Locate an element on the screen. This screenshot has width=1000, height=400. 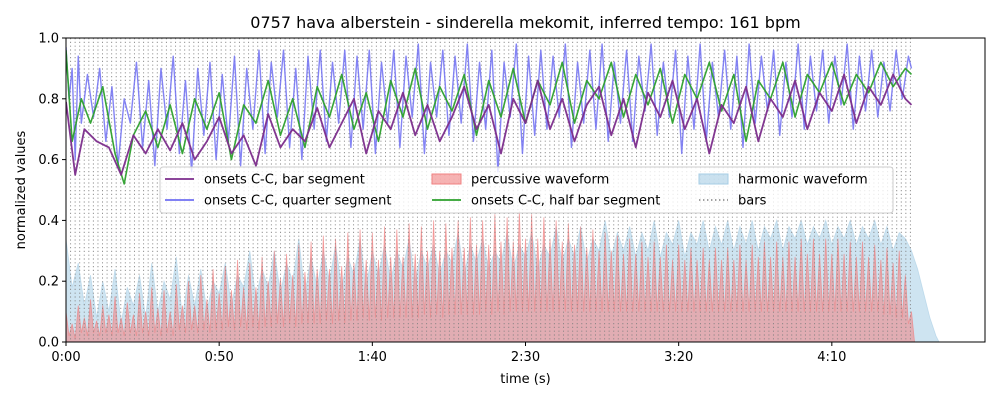
legend-label: harmonic waveform is located at coordinates (803, 180).